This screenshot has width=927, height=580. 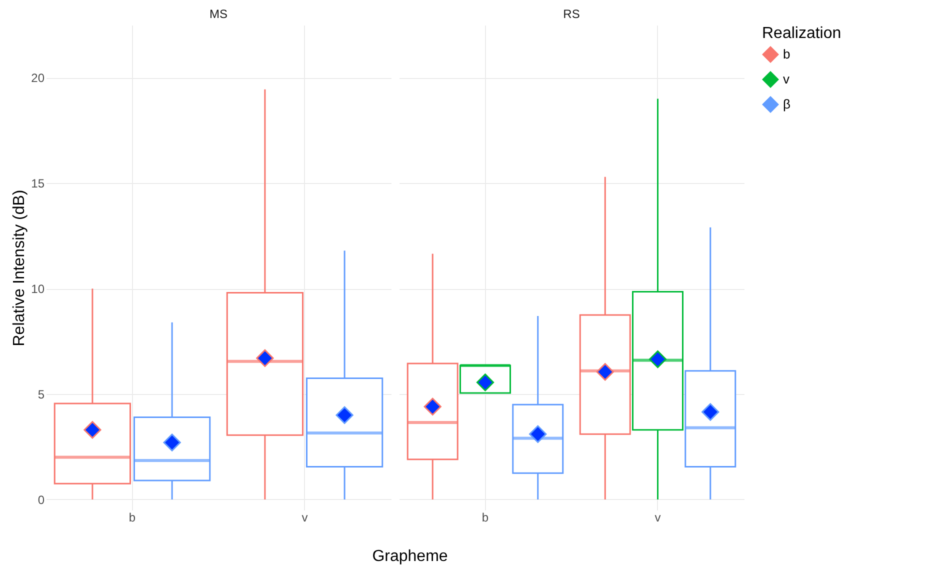 What do you see at coordinates (219, 14) in the screenshot?
I see `chart-title: MS` at bounding box center [219, 14].